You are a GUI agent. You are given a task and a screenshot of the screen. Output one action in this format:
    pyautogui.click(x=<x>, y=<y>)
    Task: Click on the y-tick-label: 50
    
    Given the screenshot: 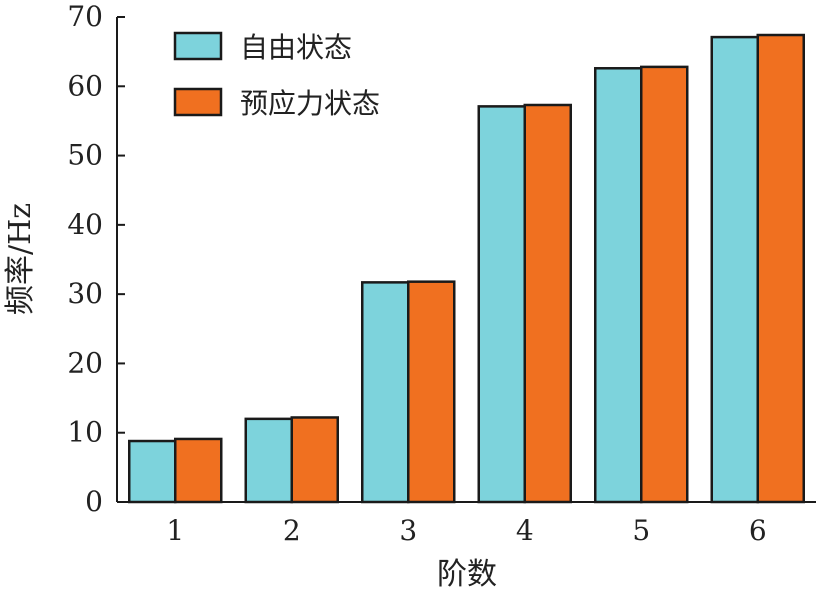 What is the action you would take?
    pyautogui.click(x=85, y=155)
    